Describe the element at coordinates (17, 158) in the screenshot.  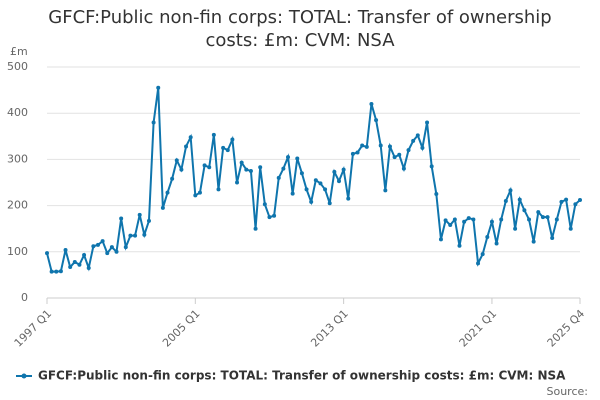
I see `y-tick-label: 300` at that location.